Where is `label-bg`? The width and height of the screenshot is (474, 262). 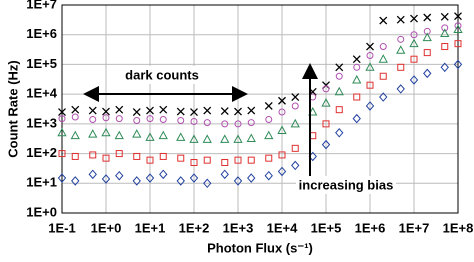 label-bg is located at coordinates (346, 185).